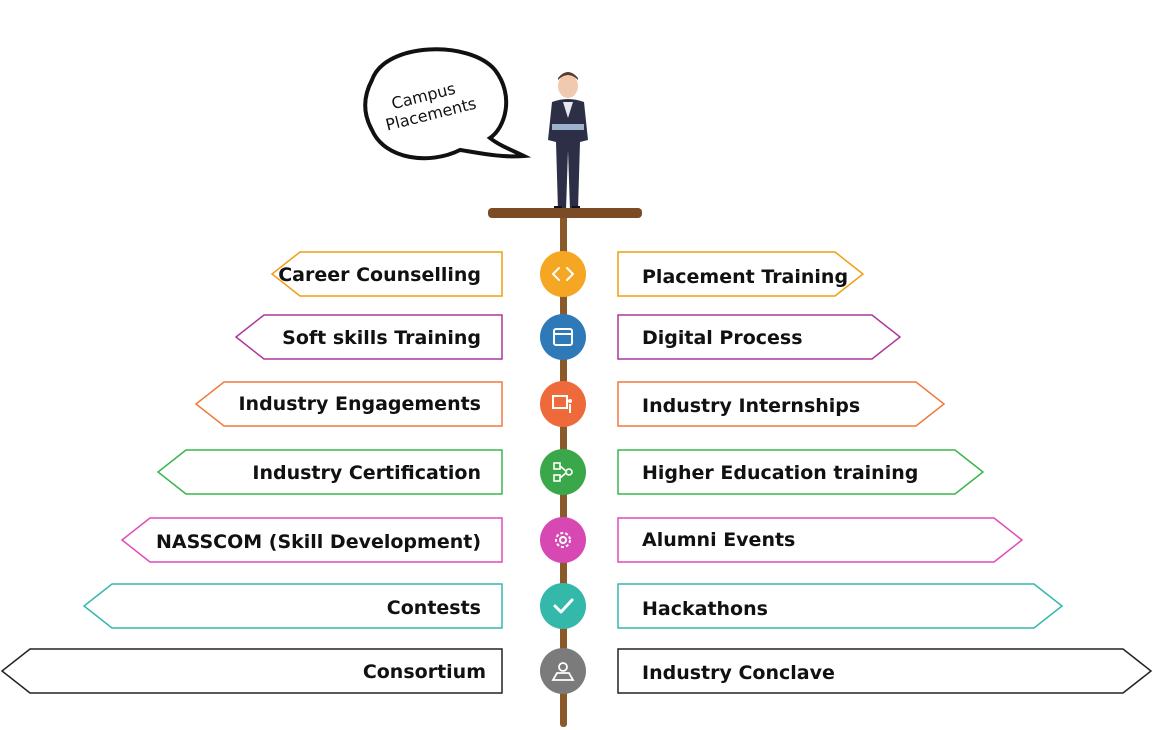 Image resolution: width=1153 pixels, height=730 pixels. I want to click on right-arrow-label: Digital Process, so click(722, 338).